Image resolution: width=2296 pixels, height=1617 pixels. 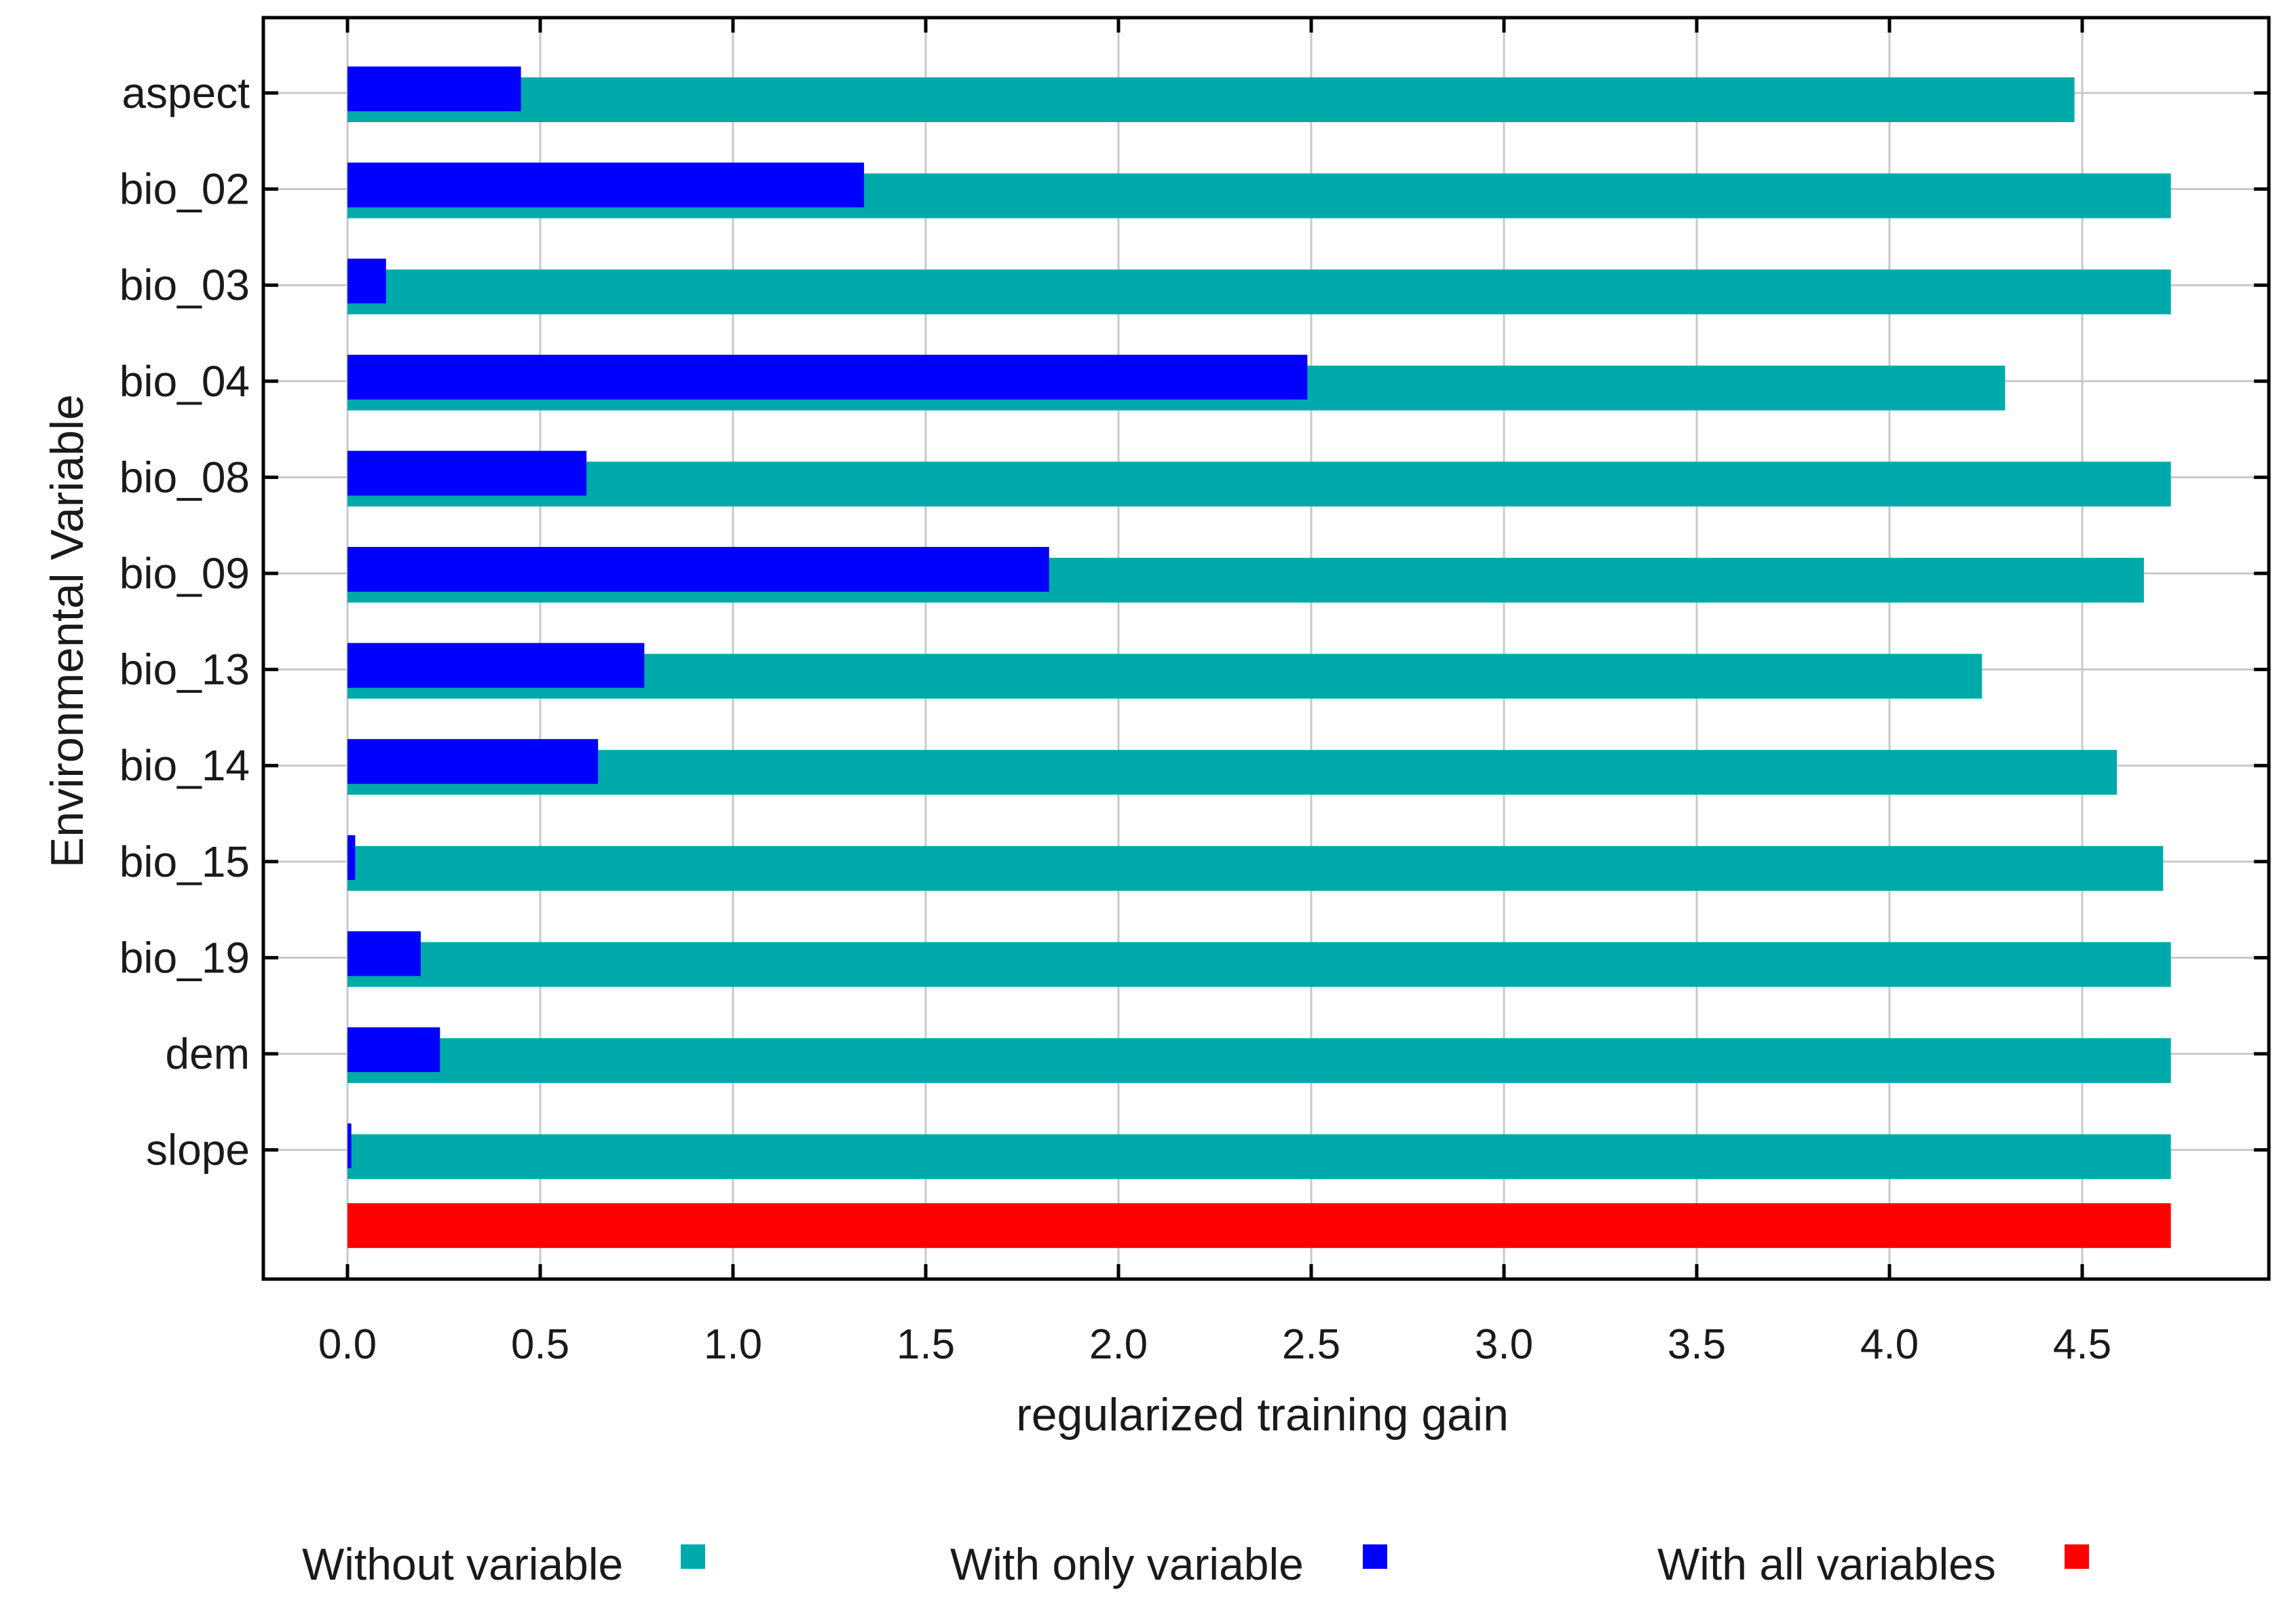 What do you see at coordinates (347, 1344) in the screenshot?
I see `x-tick-label: 0.0` at bounding box center [347, 1344].